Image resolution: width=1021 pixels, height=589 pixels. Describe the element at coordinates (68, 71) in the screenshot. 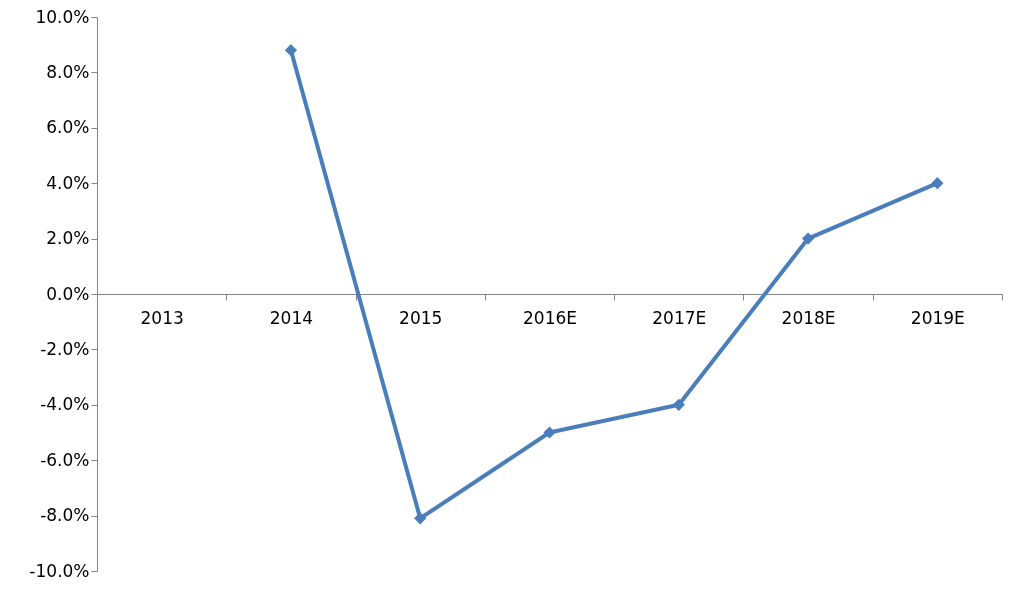

I see `y-tick-label: 8.0%` at that location.